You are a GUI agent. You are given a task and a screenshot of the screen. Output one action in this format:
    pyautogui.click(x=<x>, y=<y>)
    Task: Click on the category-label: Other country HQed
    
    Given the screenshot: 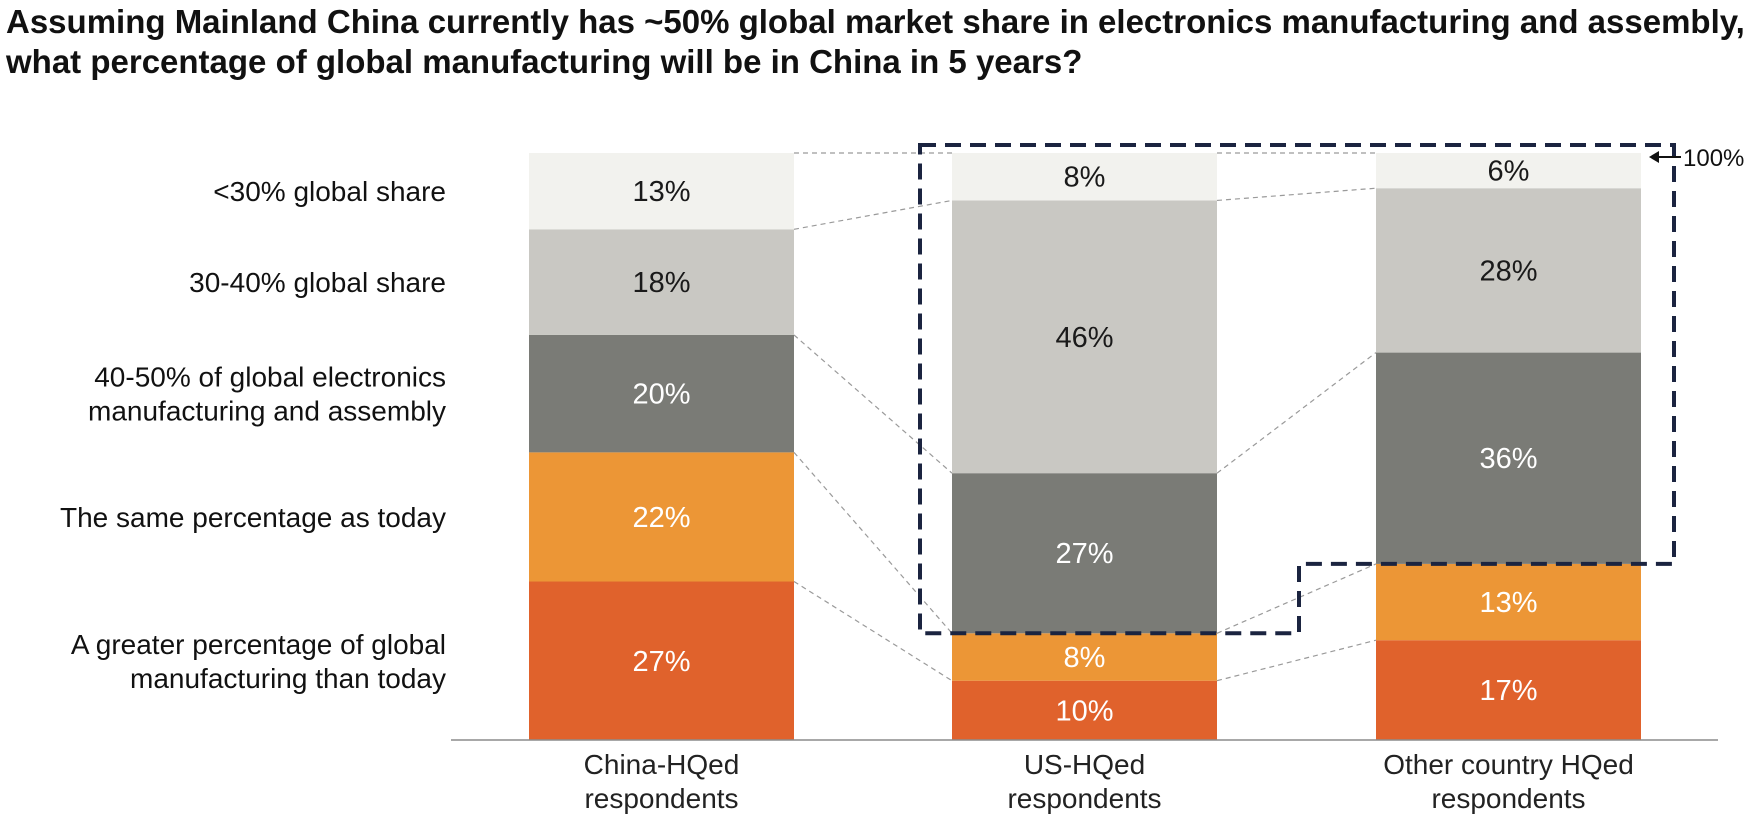 What is the action you would take?
    pyautogui.click(x=1508, y=764)
    